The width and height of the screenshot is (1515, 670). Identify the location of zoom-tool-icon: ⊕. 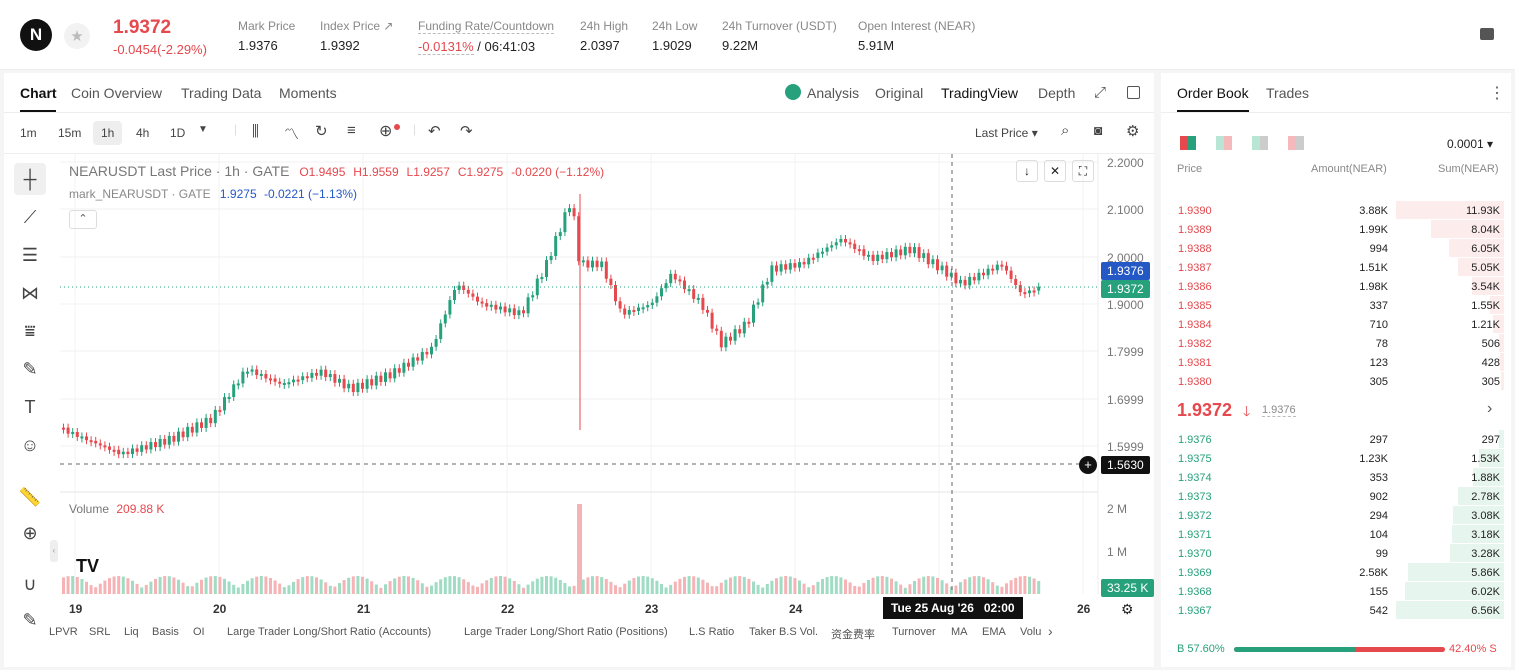
(30, 532).